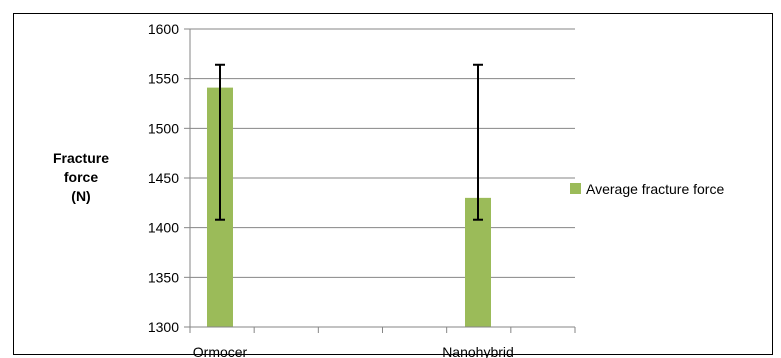 The height and width of the screenshot is (358, 781). Describe the element at coordinates (478, 351) in the screenshot. I see `x-tick-label: Nanohybrid` at that location.